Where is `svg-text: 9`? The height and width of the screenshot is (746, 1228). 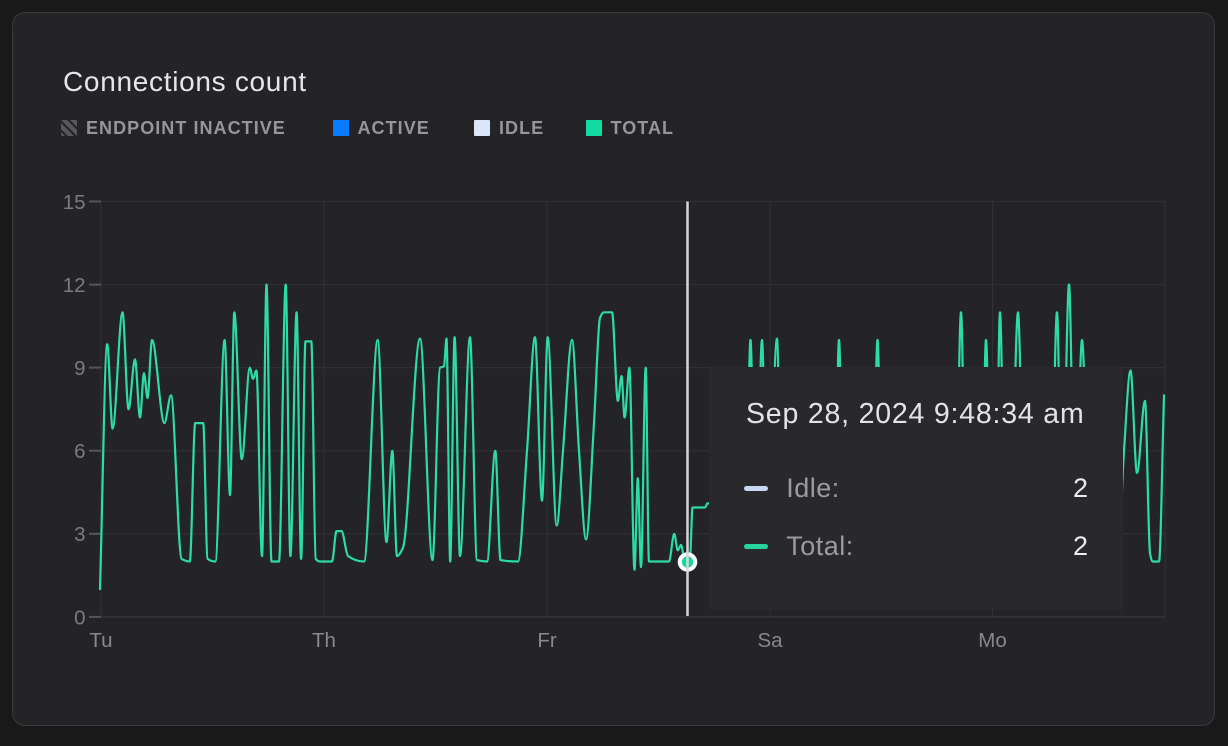
svg-text: 9 is located at coordinates (79, 368).